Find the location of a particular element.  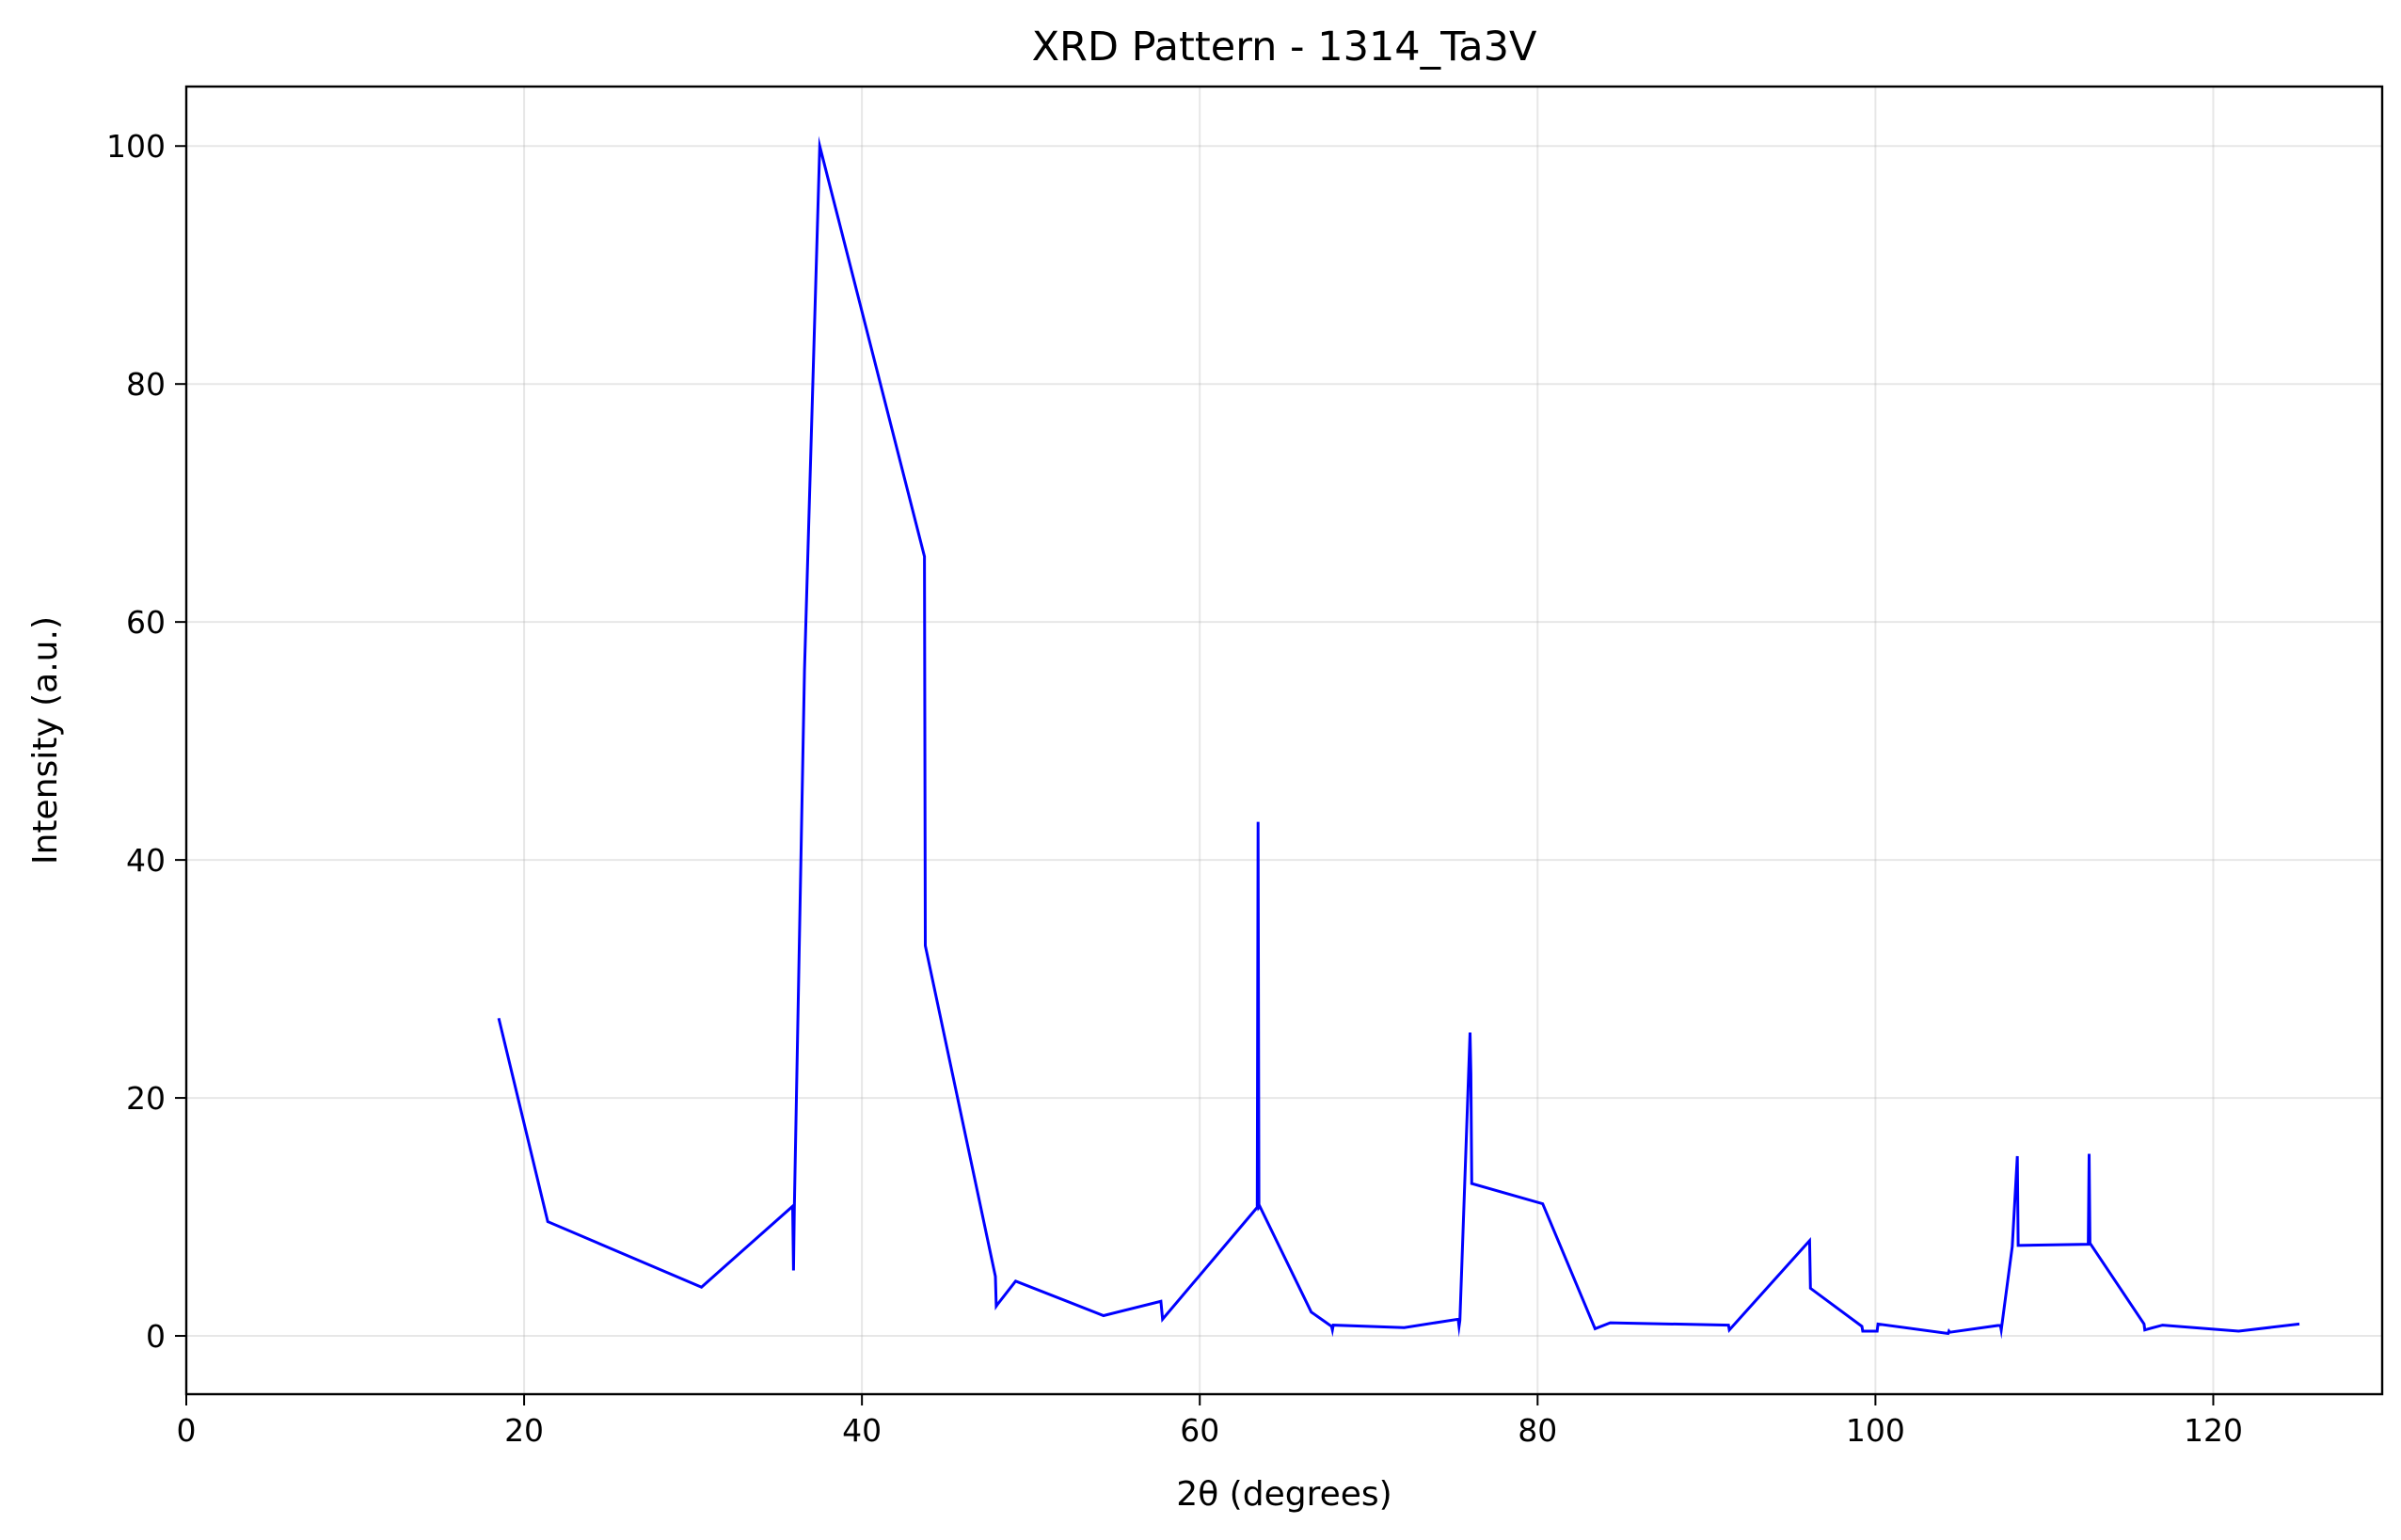

y-axis: 0 20 40 60 80 100 is located at coordinates (146, 741).